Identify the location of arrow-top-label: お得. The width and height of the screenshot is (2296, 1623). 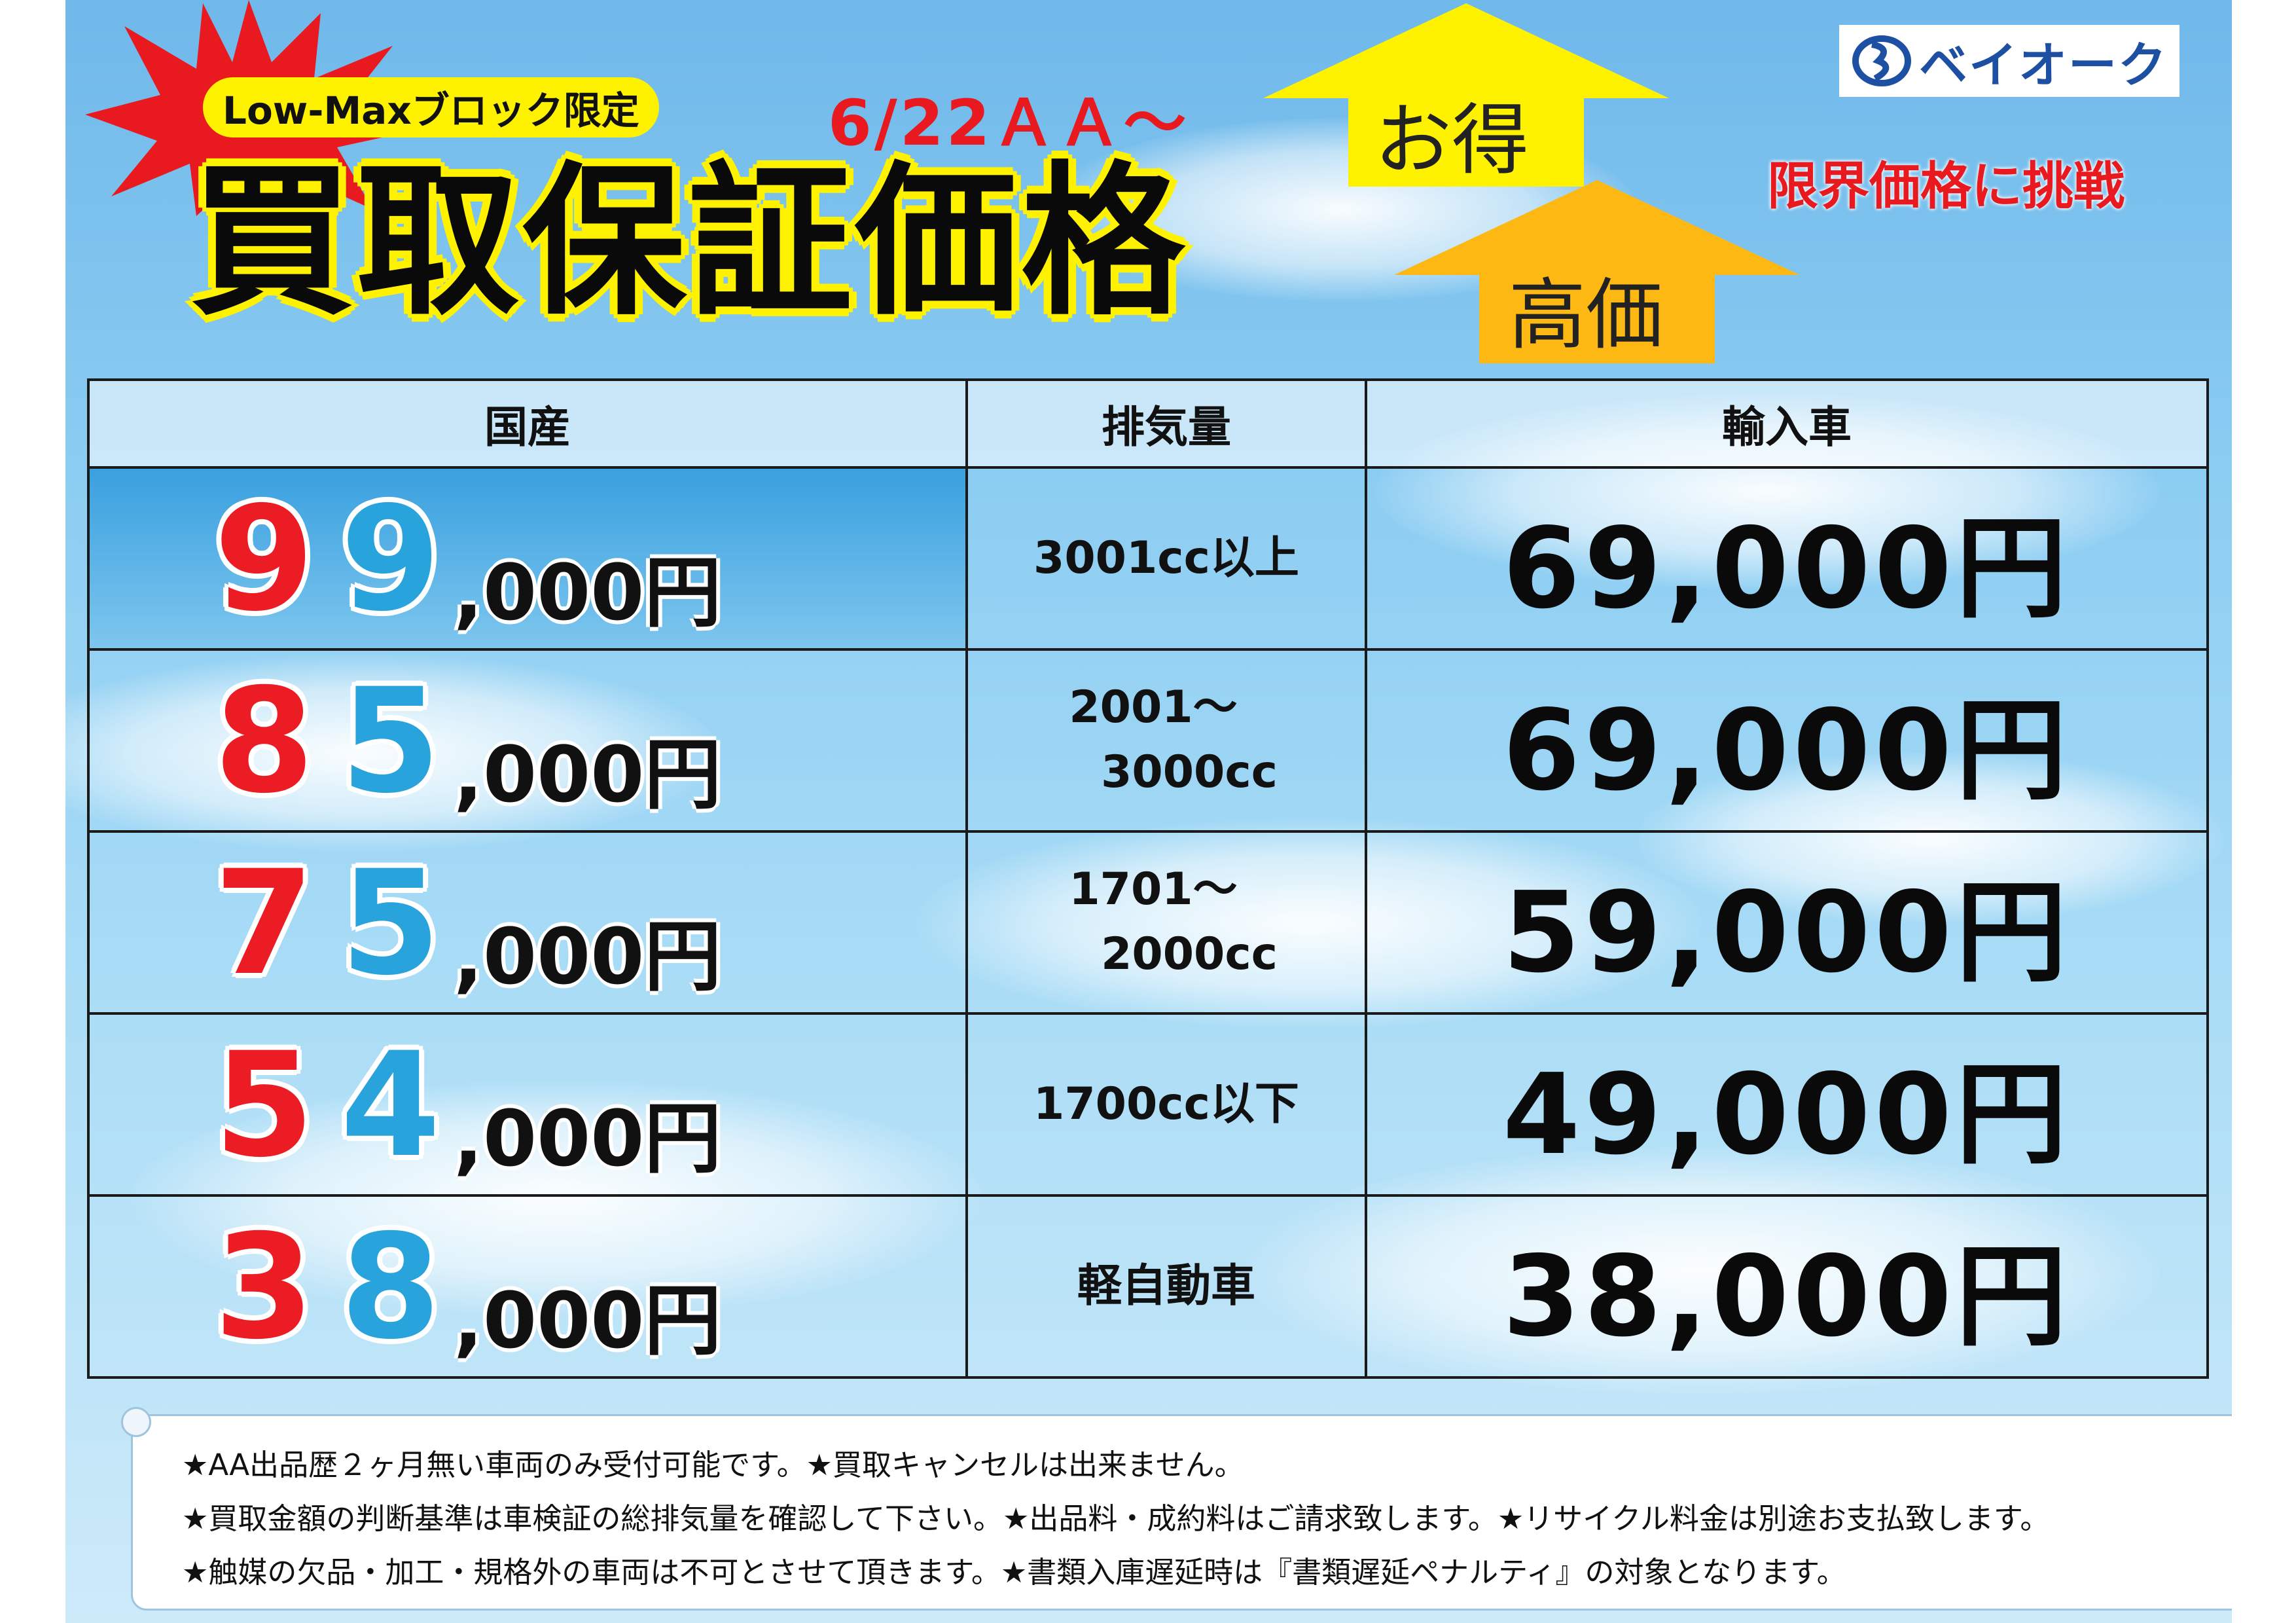
(1452, 140).